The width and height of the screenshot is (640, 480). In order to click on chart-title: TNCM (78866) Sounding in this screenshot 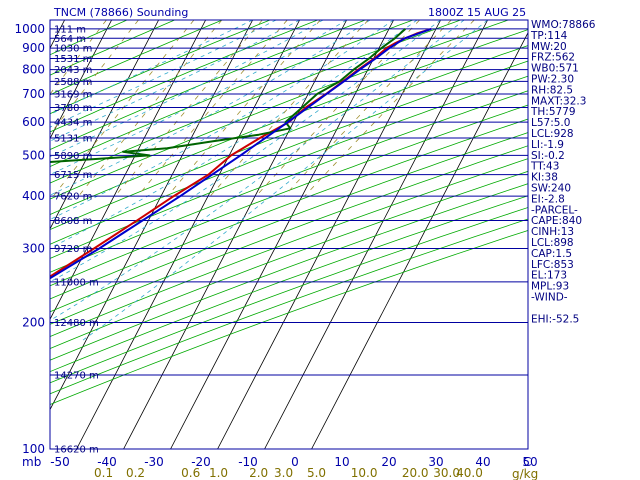, I will do `click(120, 12)`.